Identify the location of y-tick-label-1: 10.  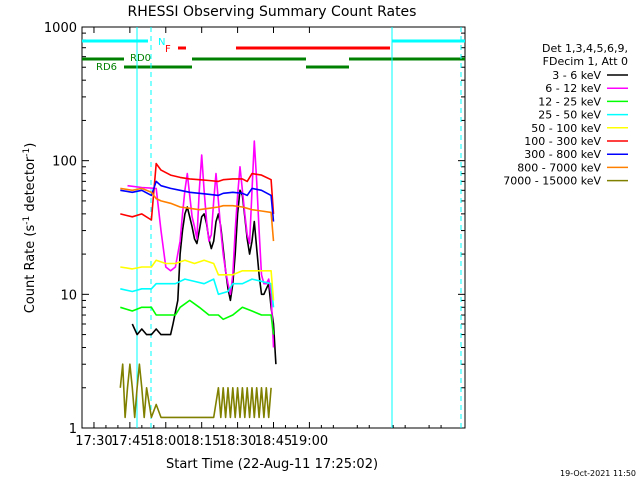
(68, 295).